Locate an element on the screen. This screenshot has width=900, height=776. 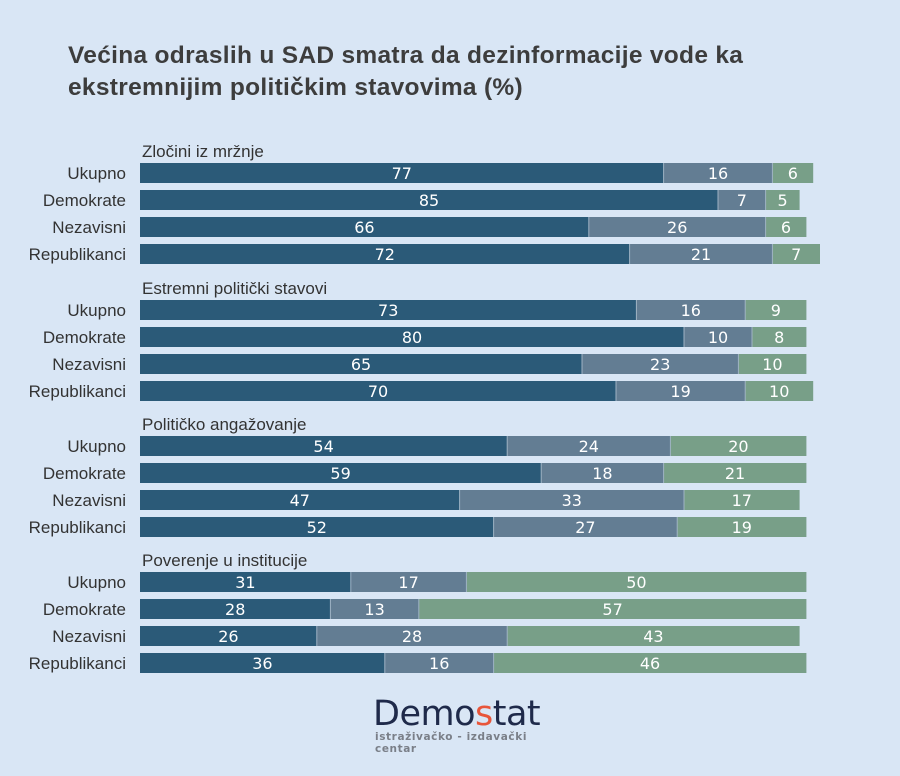
data-label: 9 is located at coordinates (776, 310).